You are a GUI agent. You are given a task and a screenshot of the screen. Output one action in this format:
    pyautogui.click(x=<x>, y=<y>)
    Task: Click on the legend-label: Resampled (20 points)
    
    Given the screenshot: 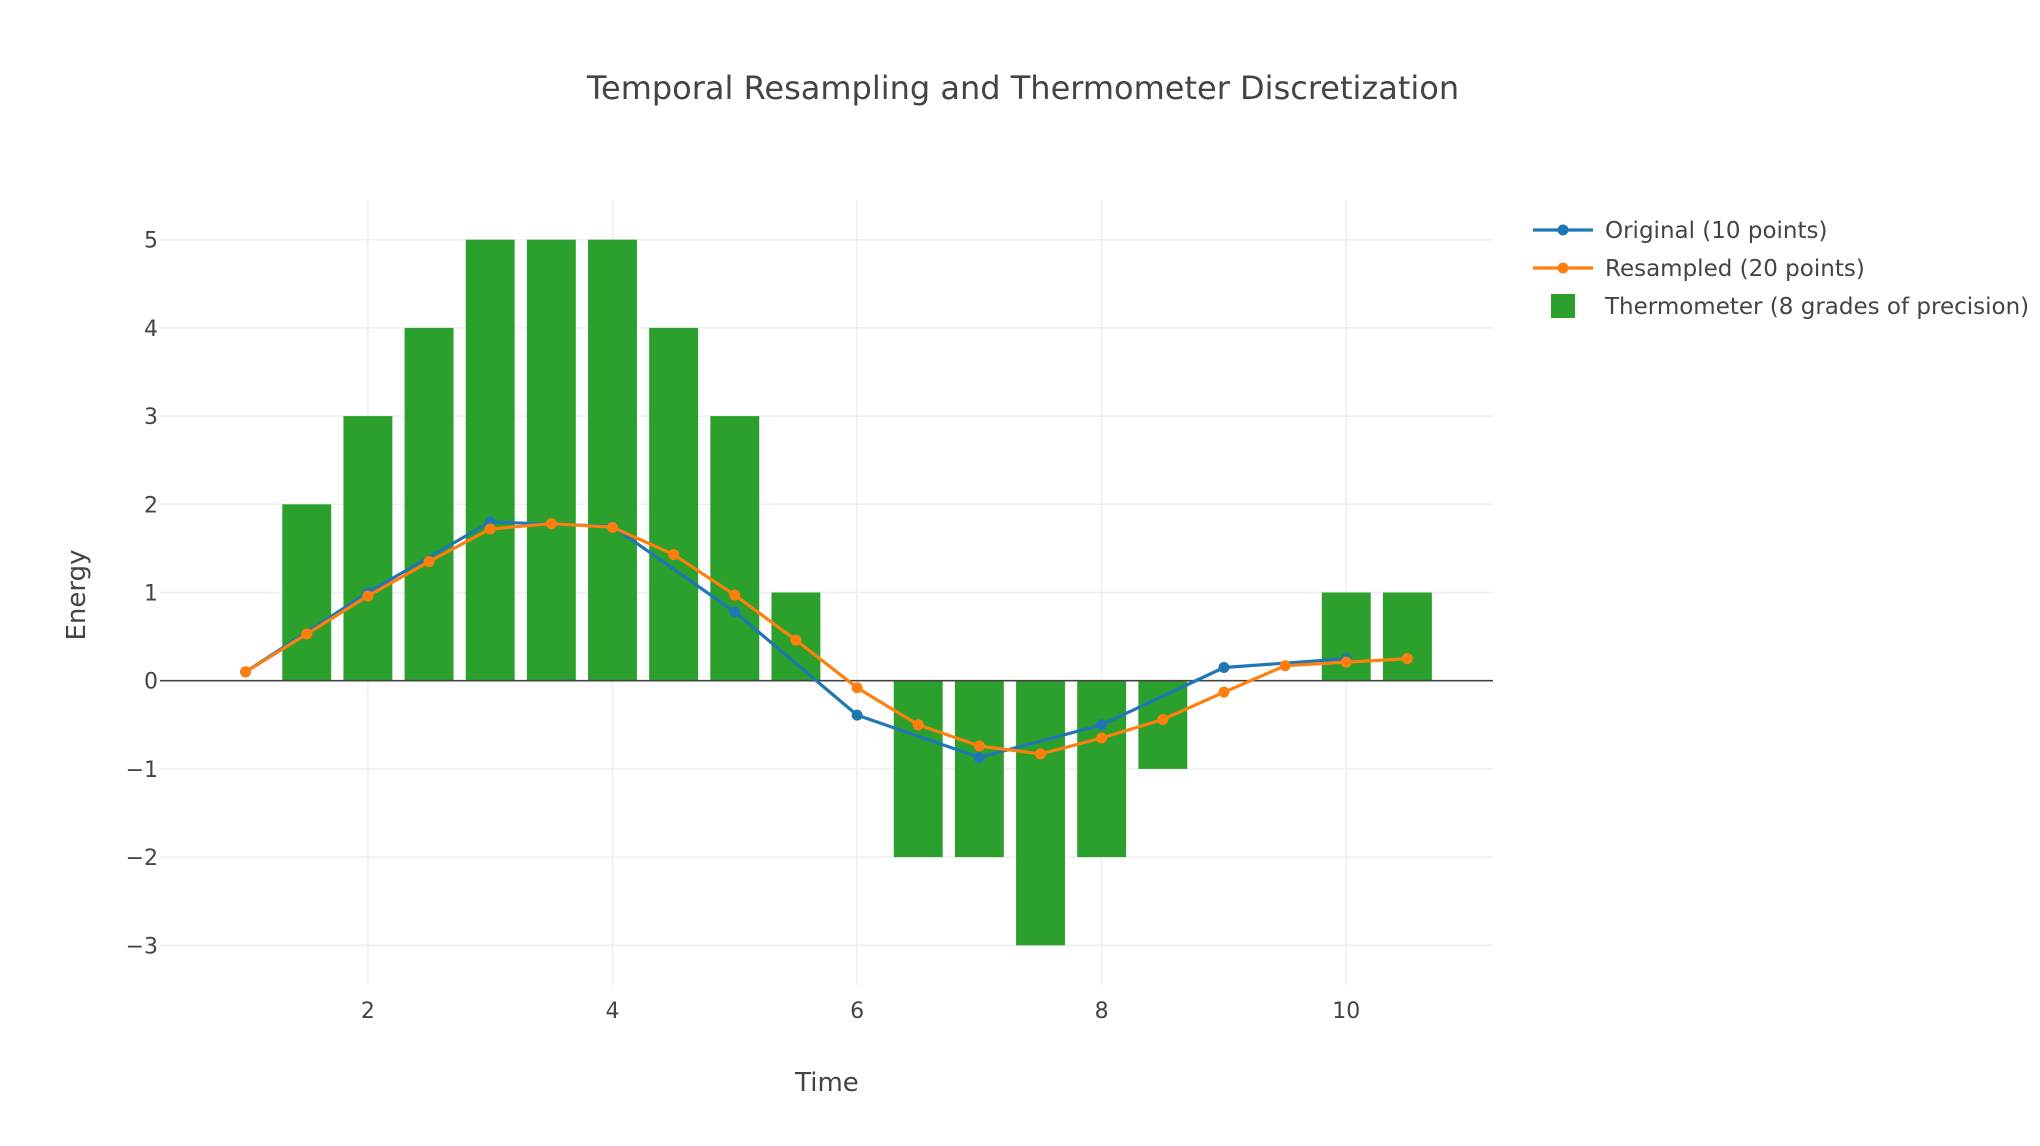 What is the action you would take?
    pyautogui.click(x=1735, y=269)
    